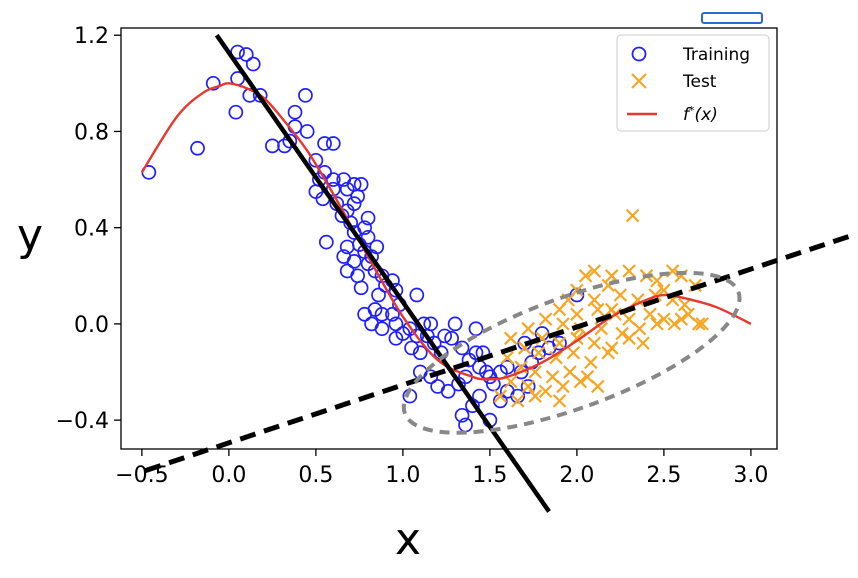  What do you see at coordinates (489, 475) in the screenshot?
I see `x-tick-label: 1.5` at bounding box center [489, 475].